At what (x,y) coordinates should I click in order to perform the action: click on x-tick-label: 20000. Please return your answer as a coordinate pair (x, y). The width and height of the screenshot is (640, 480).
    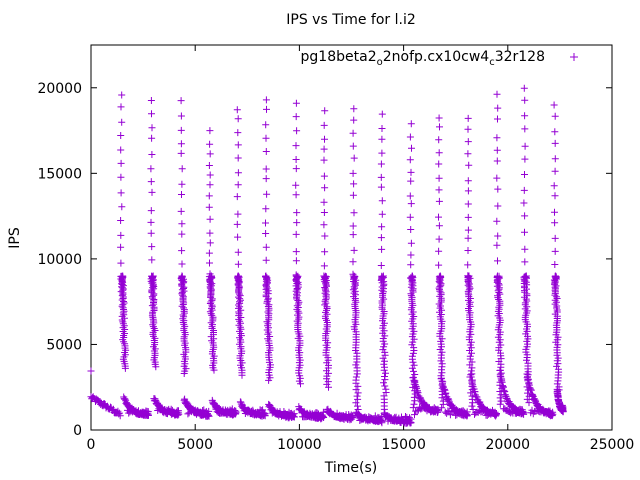
    Looking at the image, I should click on (508, 445).